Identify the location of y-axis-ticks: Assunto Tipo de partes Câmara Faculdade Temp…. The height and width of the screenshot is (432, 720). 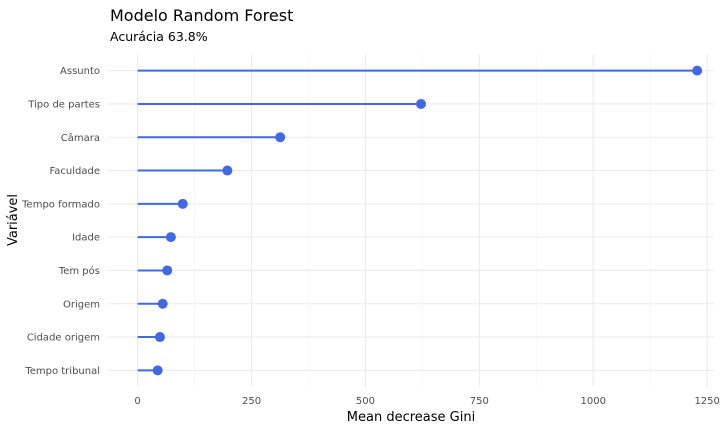
(60, 221).